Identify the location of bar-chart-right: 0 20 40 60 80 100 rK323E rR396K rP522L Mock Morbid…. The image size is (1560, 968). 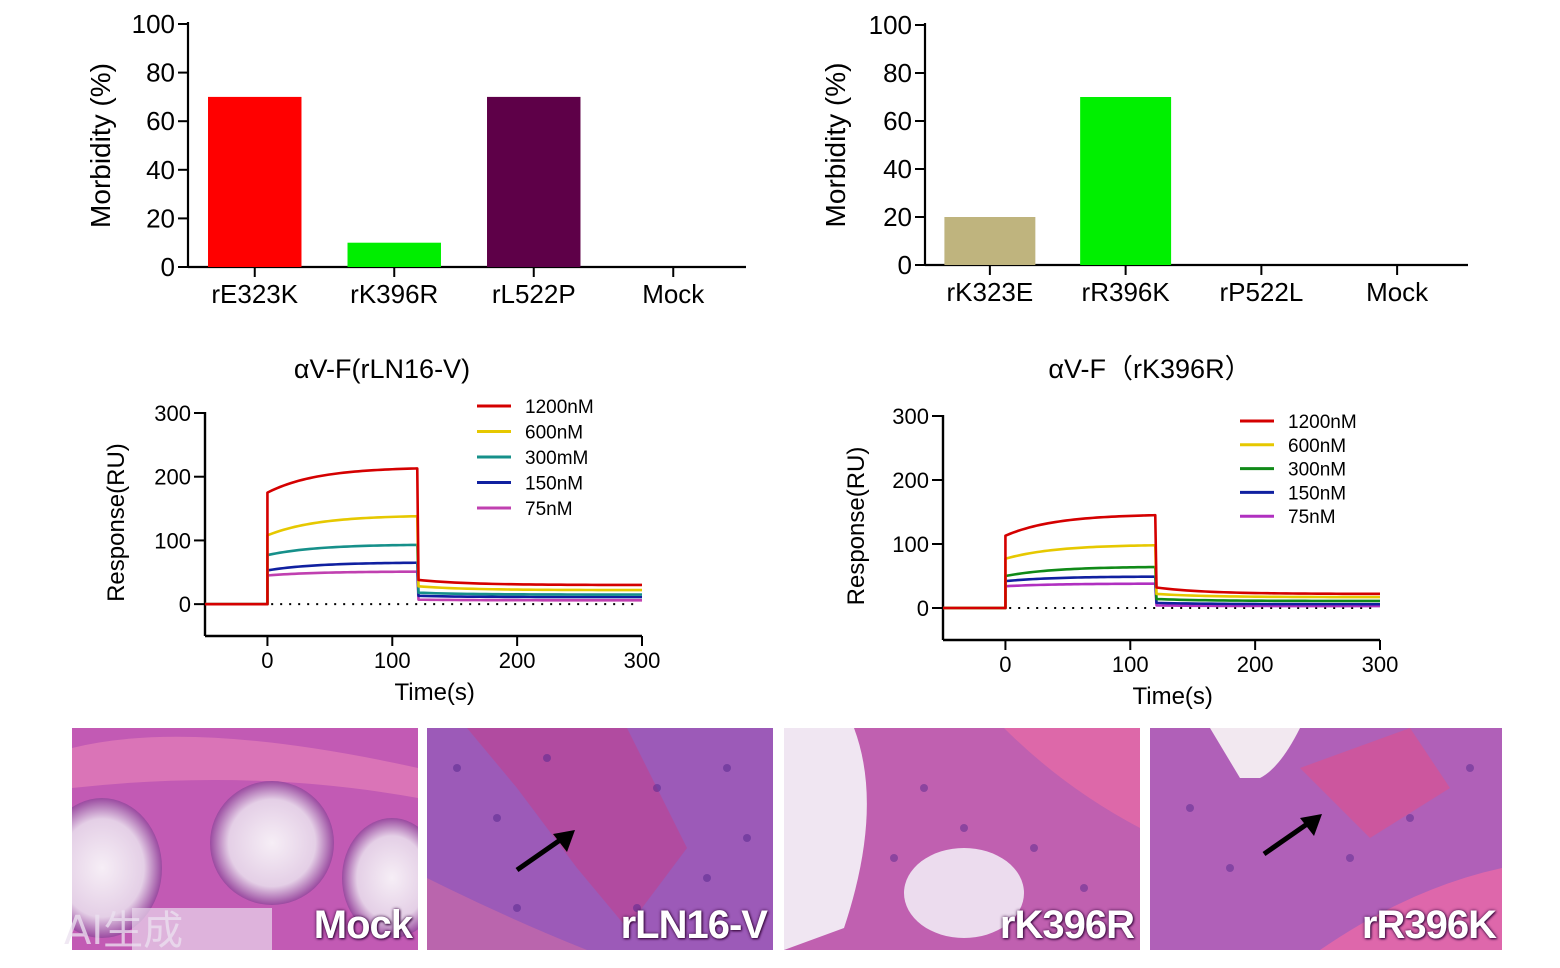
(1144, 158).